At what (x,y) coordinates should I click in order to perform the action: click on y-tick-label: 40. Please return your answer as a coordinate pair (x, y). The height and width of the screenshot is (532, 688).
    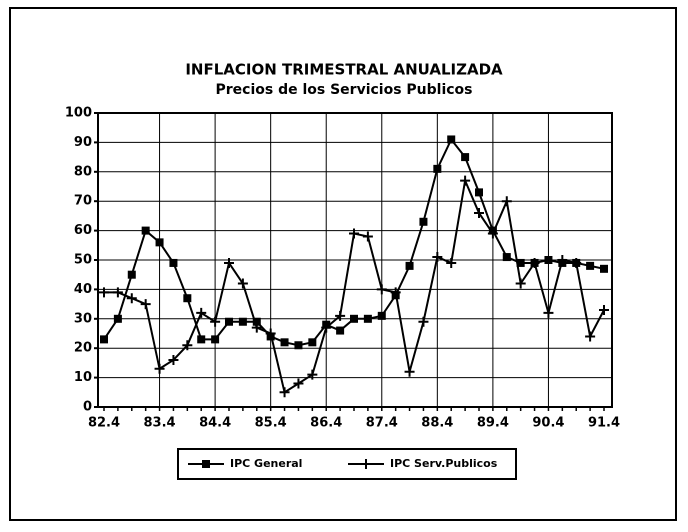
    Looking at the image, I should click on (83, 289).